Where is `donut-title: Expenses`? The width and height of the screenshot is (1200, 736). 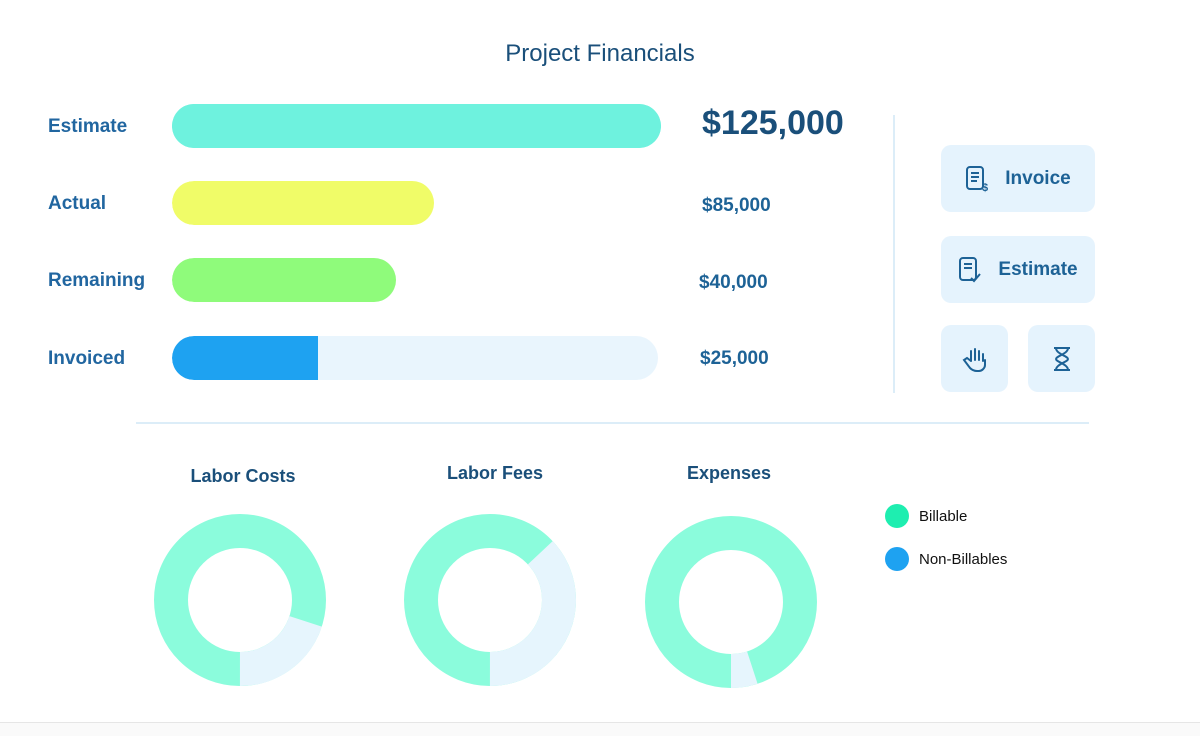
donut-title: Expenses is located at coordinates (729, 473).